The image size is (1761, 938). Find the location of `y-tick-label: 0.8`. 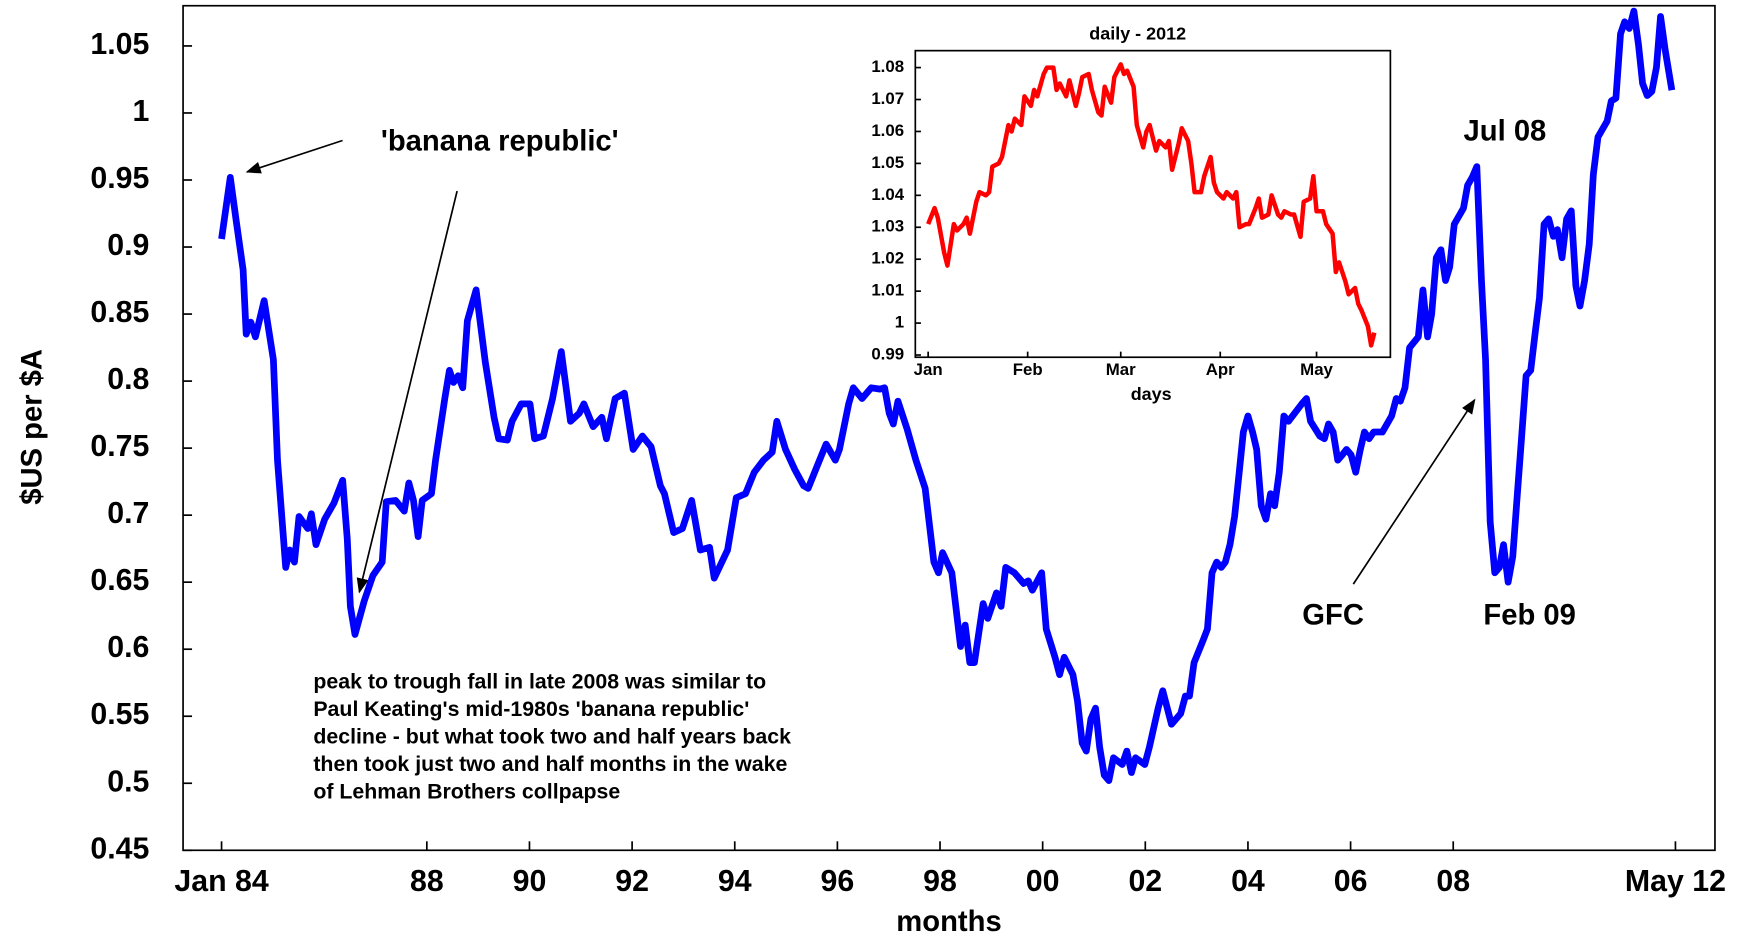

y-tick-label: 0.8 is located at coordinates (128, 379).